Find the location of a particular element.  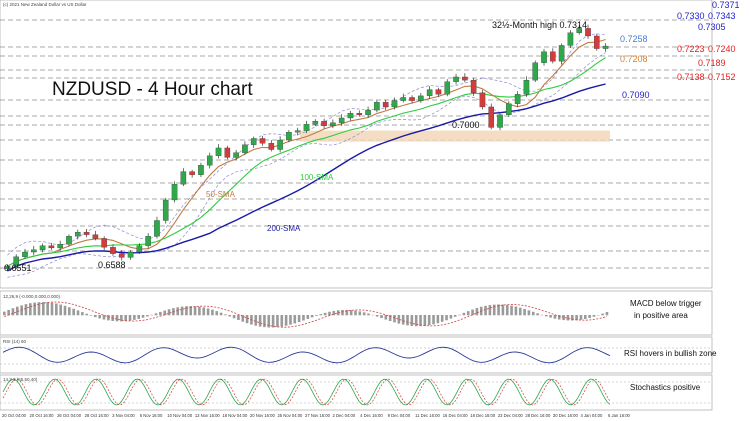

stoch-k-line is located at coordinates (306, 392).